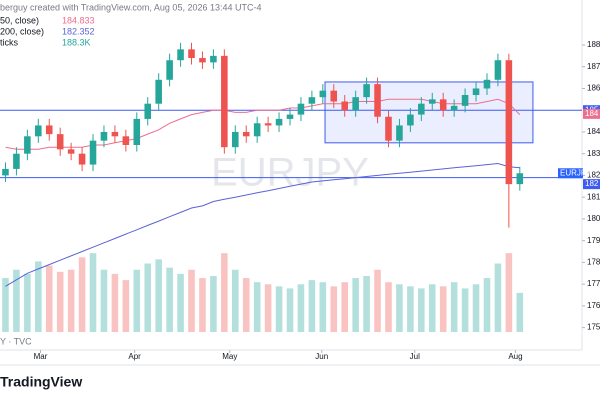 Image resolution: width=600 pixels, height=400 pixels. I want to click on y-tick-label: 187, so click(593, 66).